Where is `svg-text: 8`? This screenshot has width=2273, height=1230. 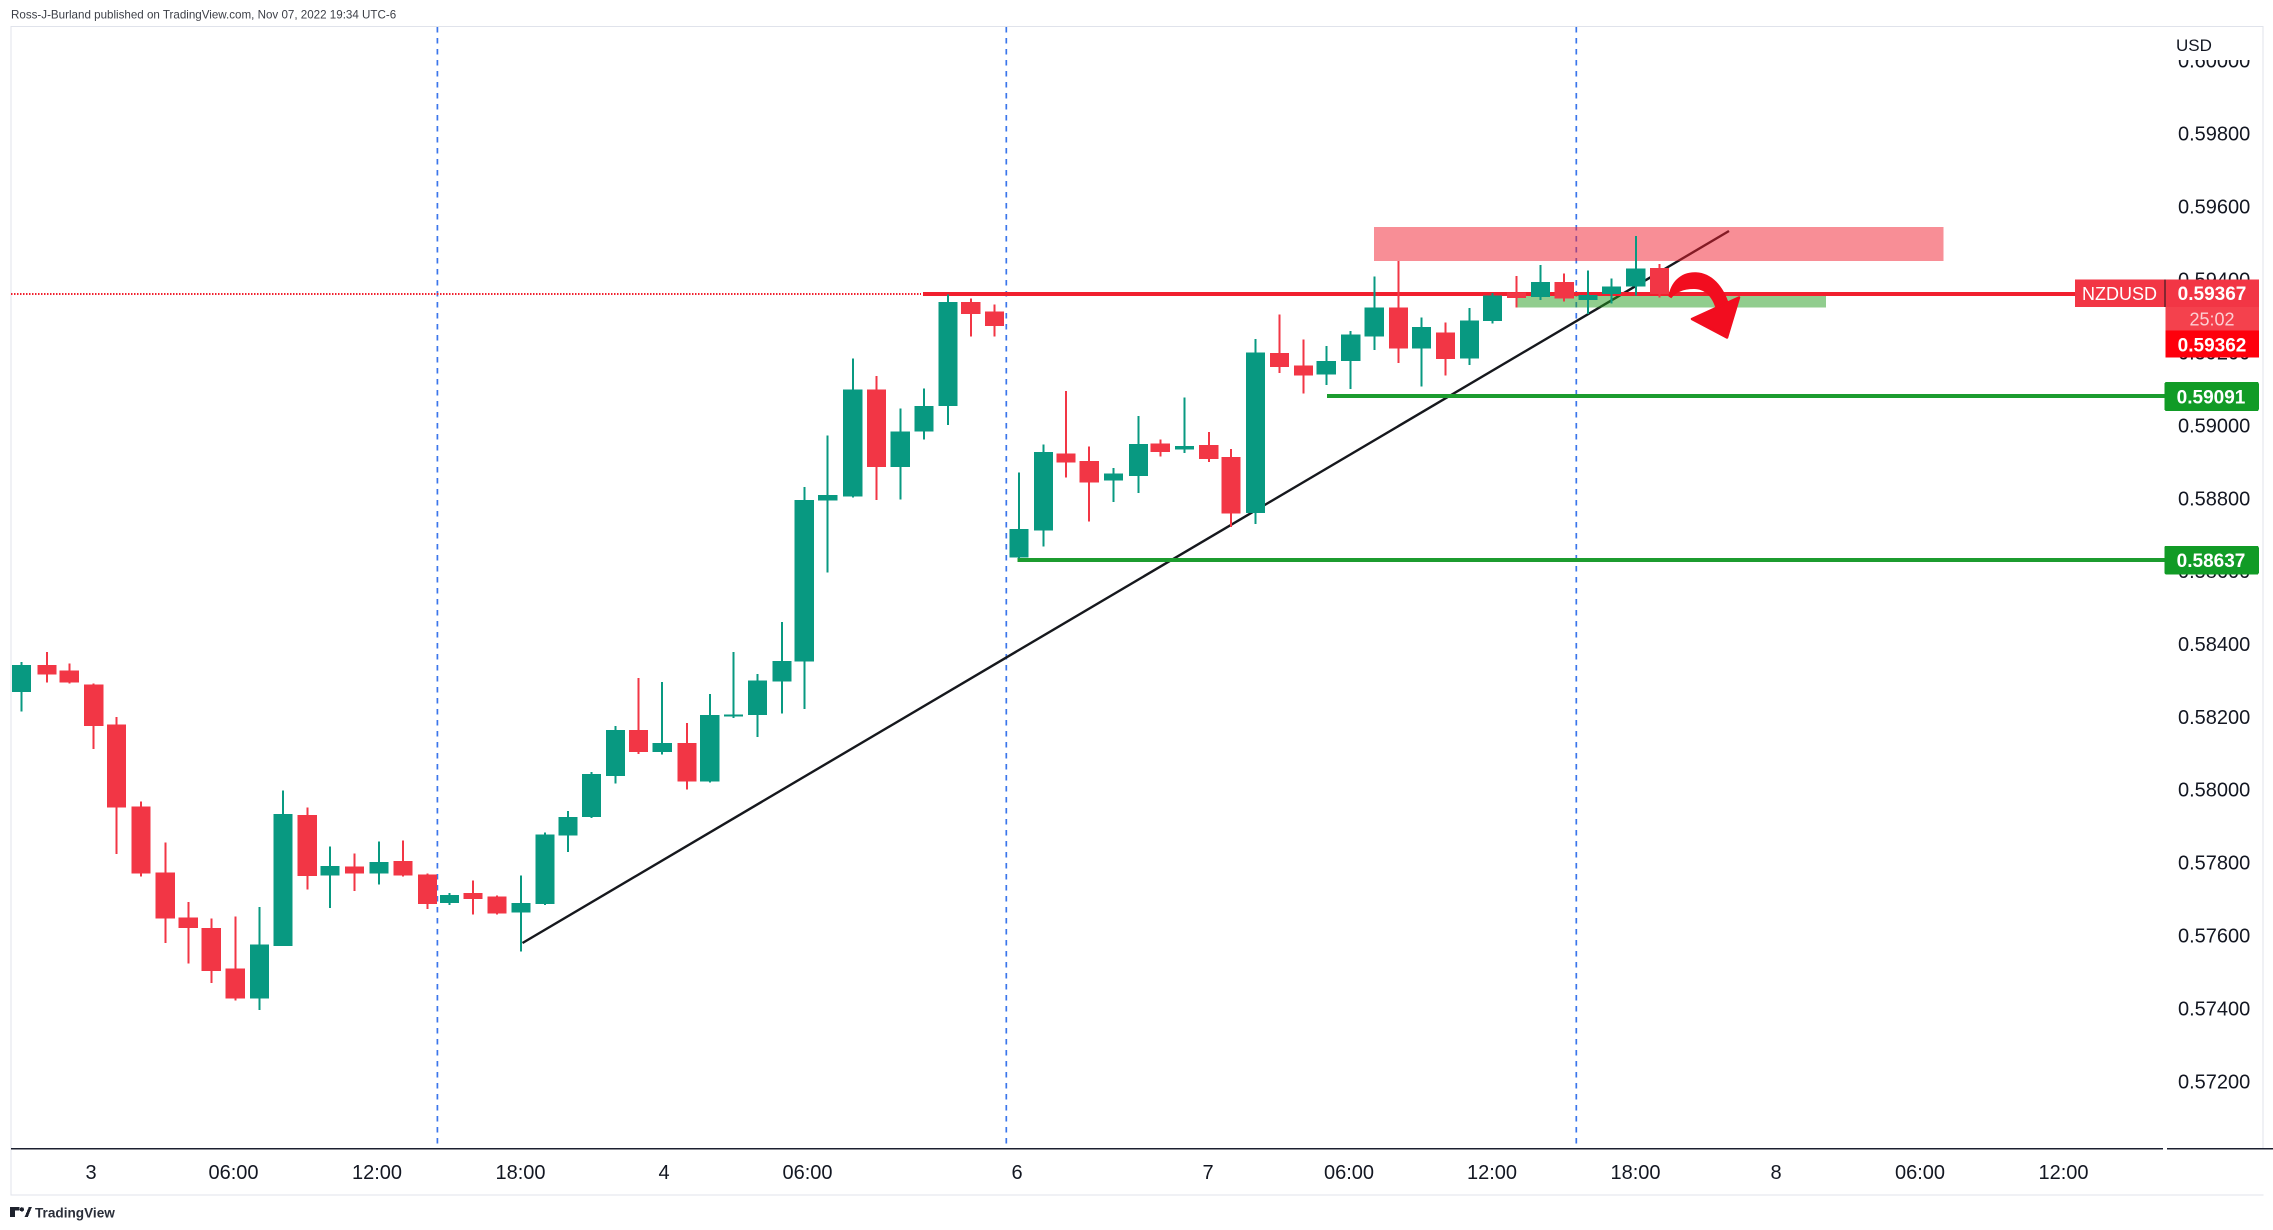 svg-text: 8 is located at coordinates (1775, 1173).